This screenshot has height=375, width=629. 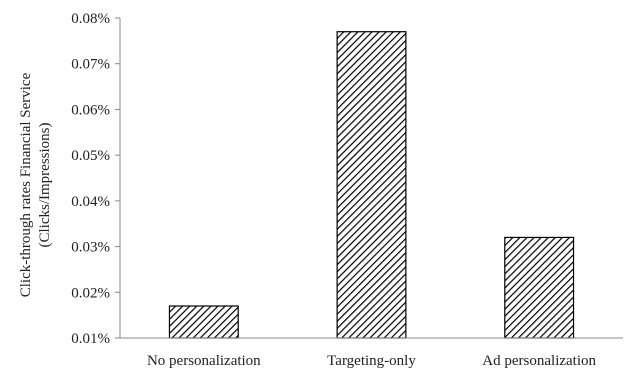 What do you see at coordinates (90, 110) in the screenshot?
I see `y-tick-label: 0.06%` at bounding box center [90, 110].